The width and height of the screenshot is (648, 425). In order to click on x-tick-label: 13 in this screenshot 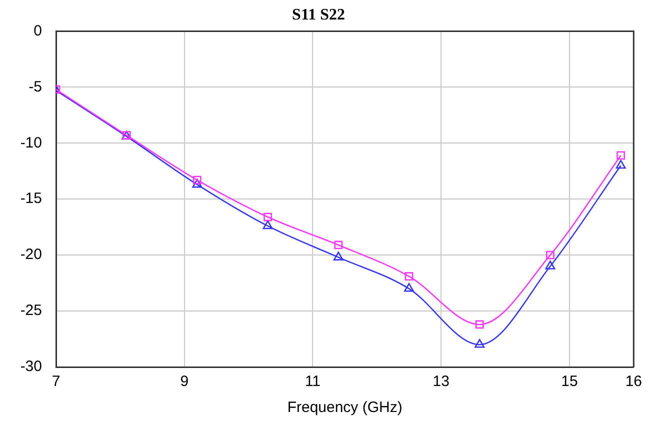, I will do `click(441, 381)`.